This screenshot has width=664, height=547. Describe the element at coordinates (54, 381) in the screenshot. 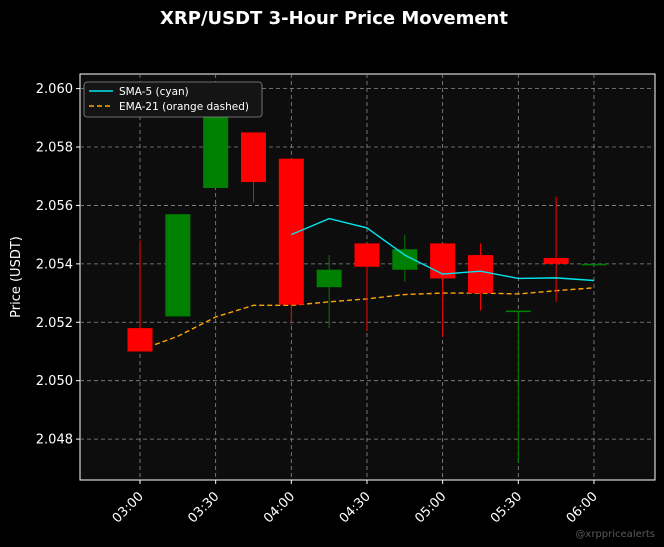

I see `y-tick-label: 2.050` at that location.